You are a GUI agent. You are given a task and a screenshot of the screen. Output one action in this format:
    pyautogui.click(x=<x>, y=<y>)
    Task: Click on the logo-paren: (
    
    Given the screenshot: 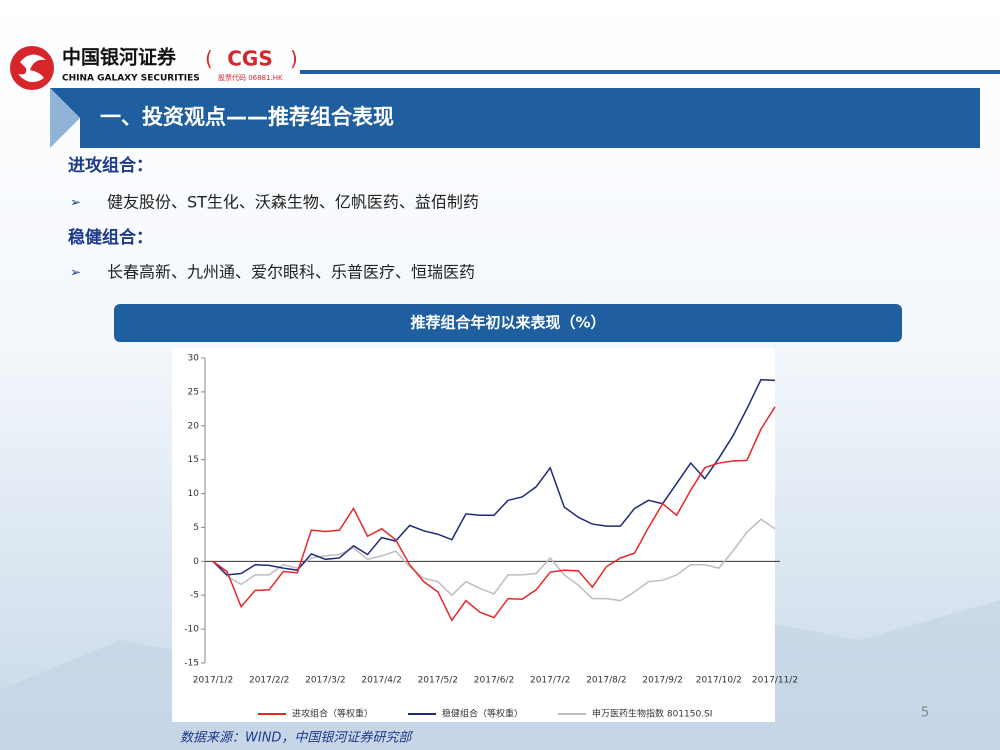 What is the action you would take?
    pyautogui.click(x=209, y=59)
    